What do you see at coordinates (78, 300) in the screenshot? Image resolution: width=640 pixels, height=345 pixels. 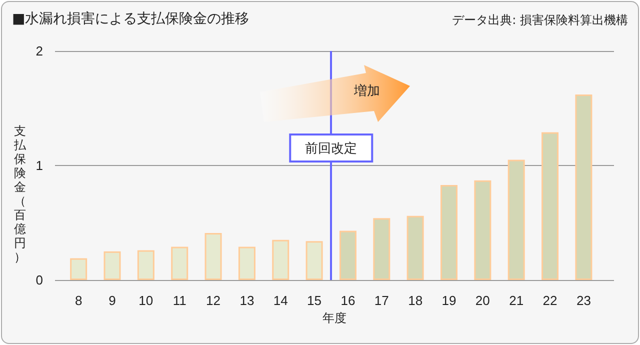 I see `x-tick-label: 8` at bounding box center [78, 300].